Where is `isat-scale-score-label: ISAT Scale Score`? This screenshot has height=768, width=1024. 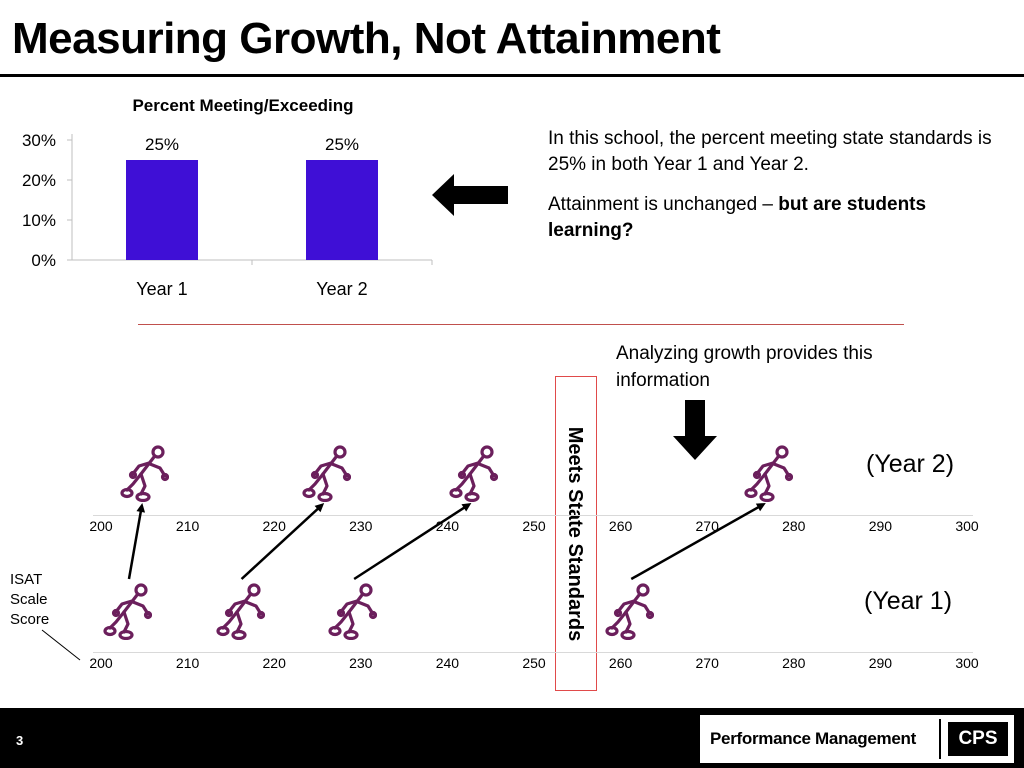
isat-scale-score-label: ISAT Scale Score is located at coordinates (29, 600).